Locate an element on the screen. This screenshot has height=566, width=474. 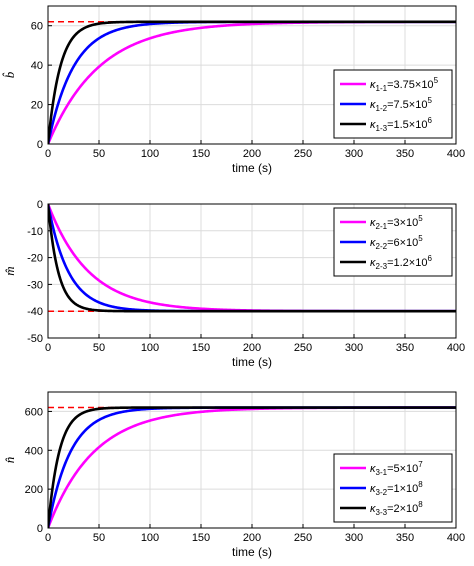
legend-entry-2: κ2-2=6×105 is located at coordinates (396, 242).